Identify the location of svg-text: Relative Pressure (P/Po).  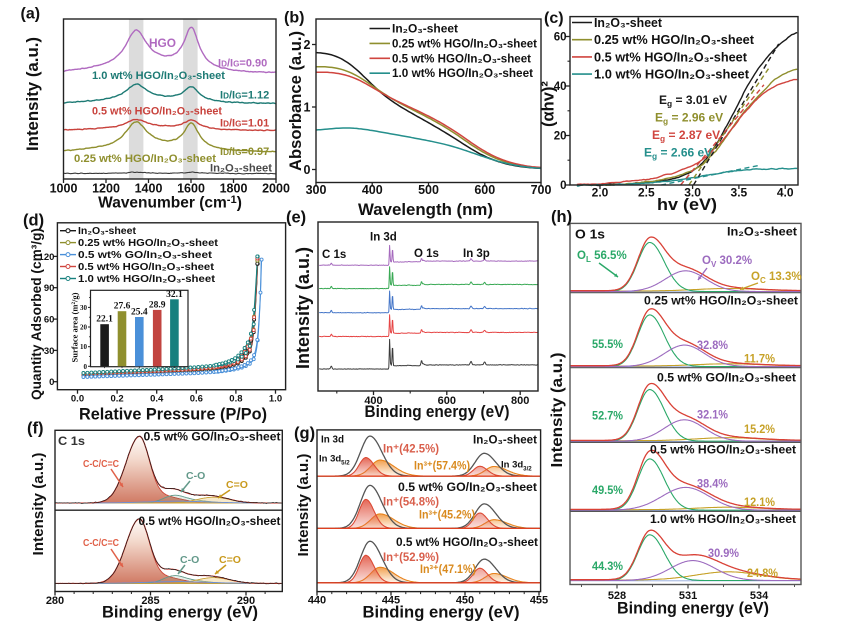
(173, 415).